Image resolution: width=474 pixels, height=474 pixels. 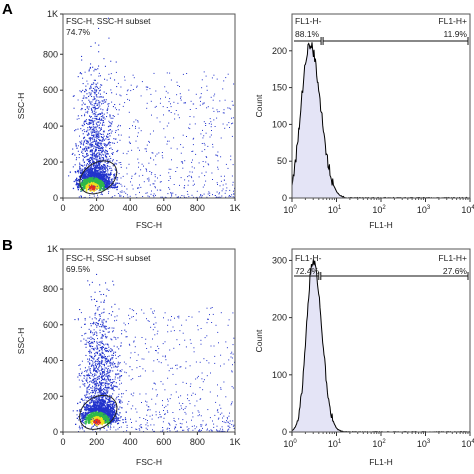 I want to click on gate-pos-label-a: FL1-H+, so click(x=452, y=21).